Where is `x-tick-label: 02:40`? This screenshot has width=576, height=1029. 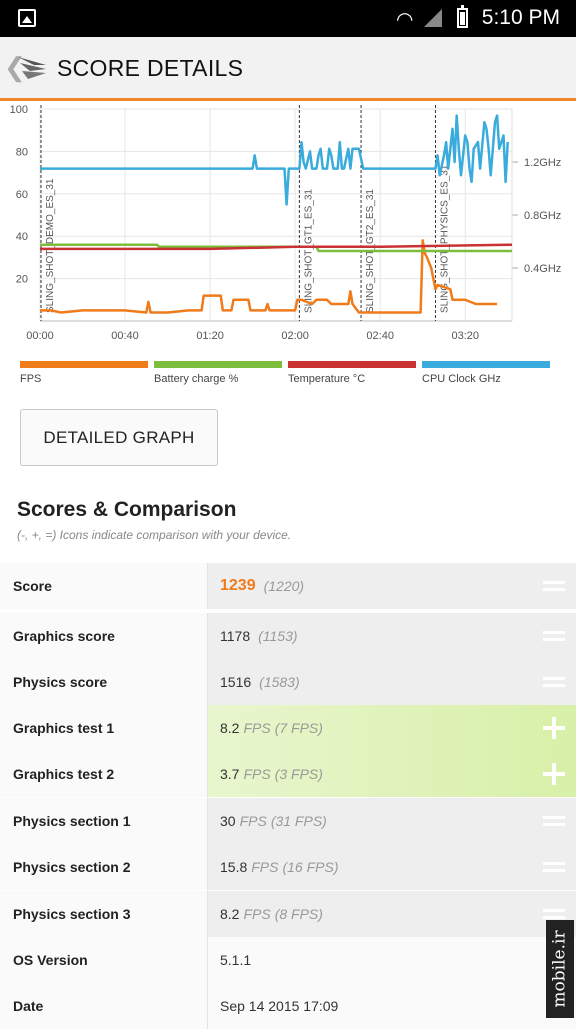
x-tick-label: 02:40 is located at coordinates (380, 336).